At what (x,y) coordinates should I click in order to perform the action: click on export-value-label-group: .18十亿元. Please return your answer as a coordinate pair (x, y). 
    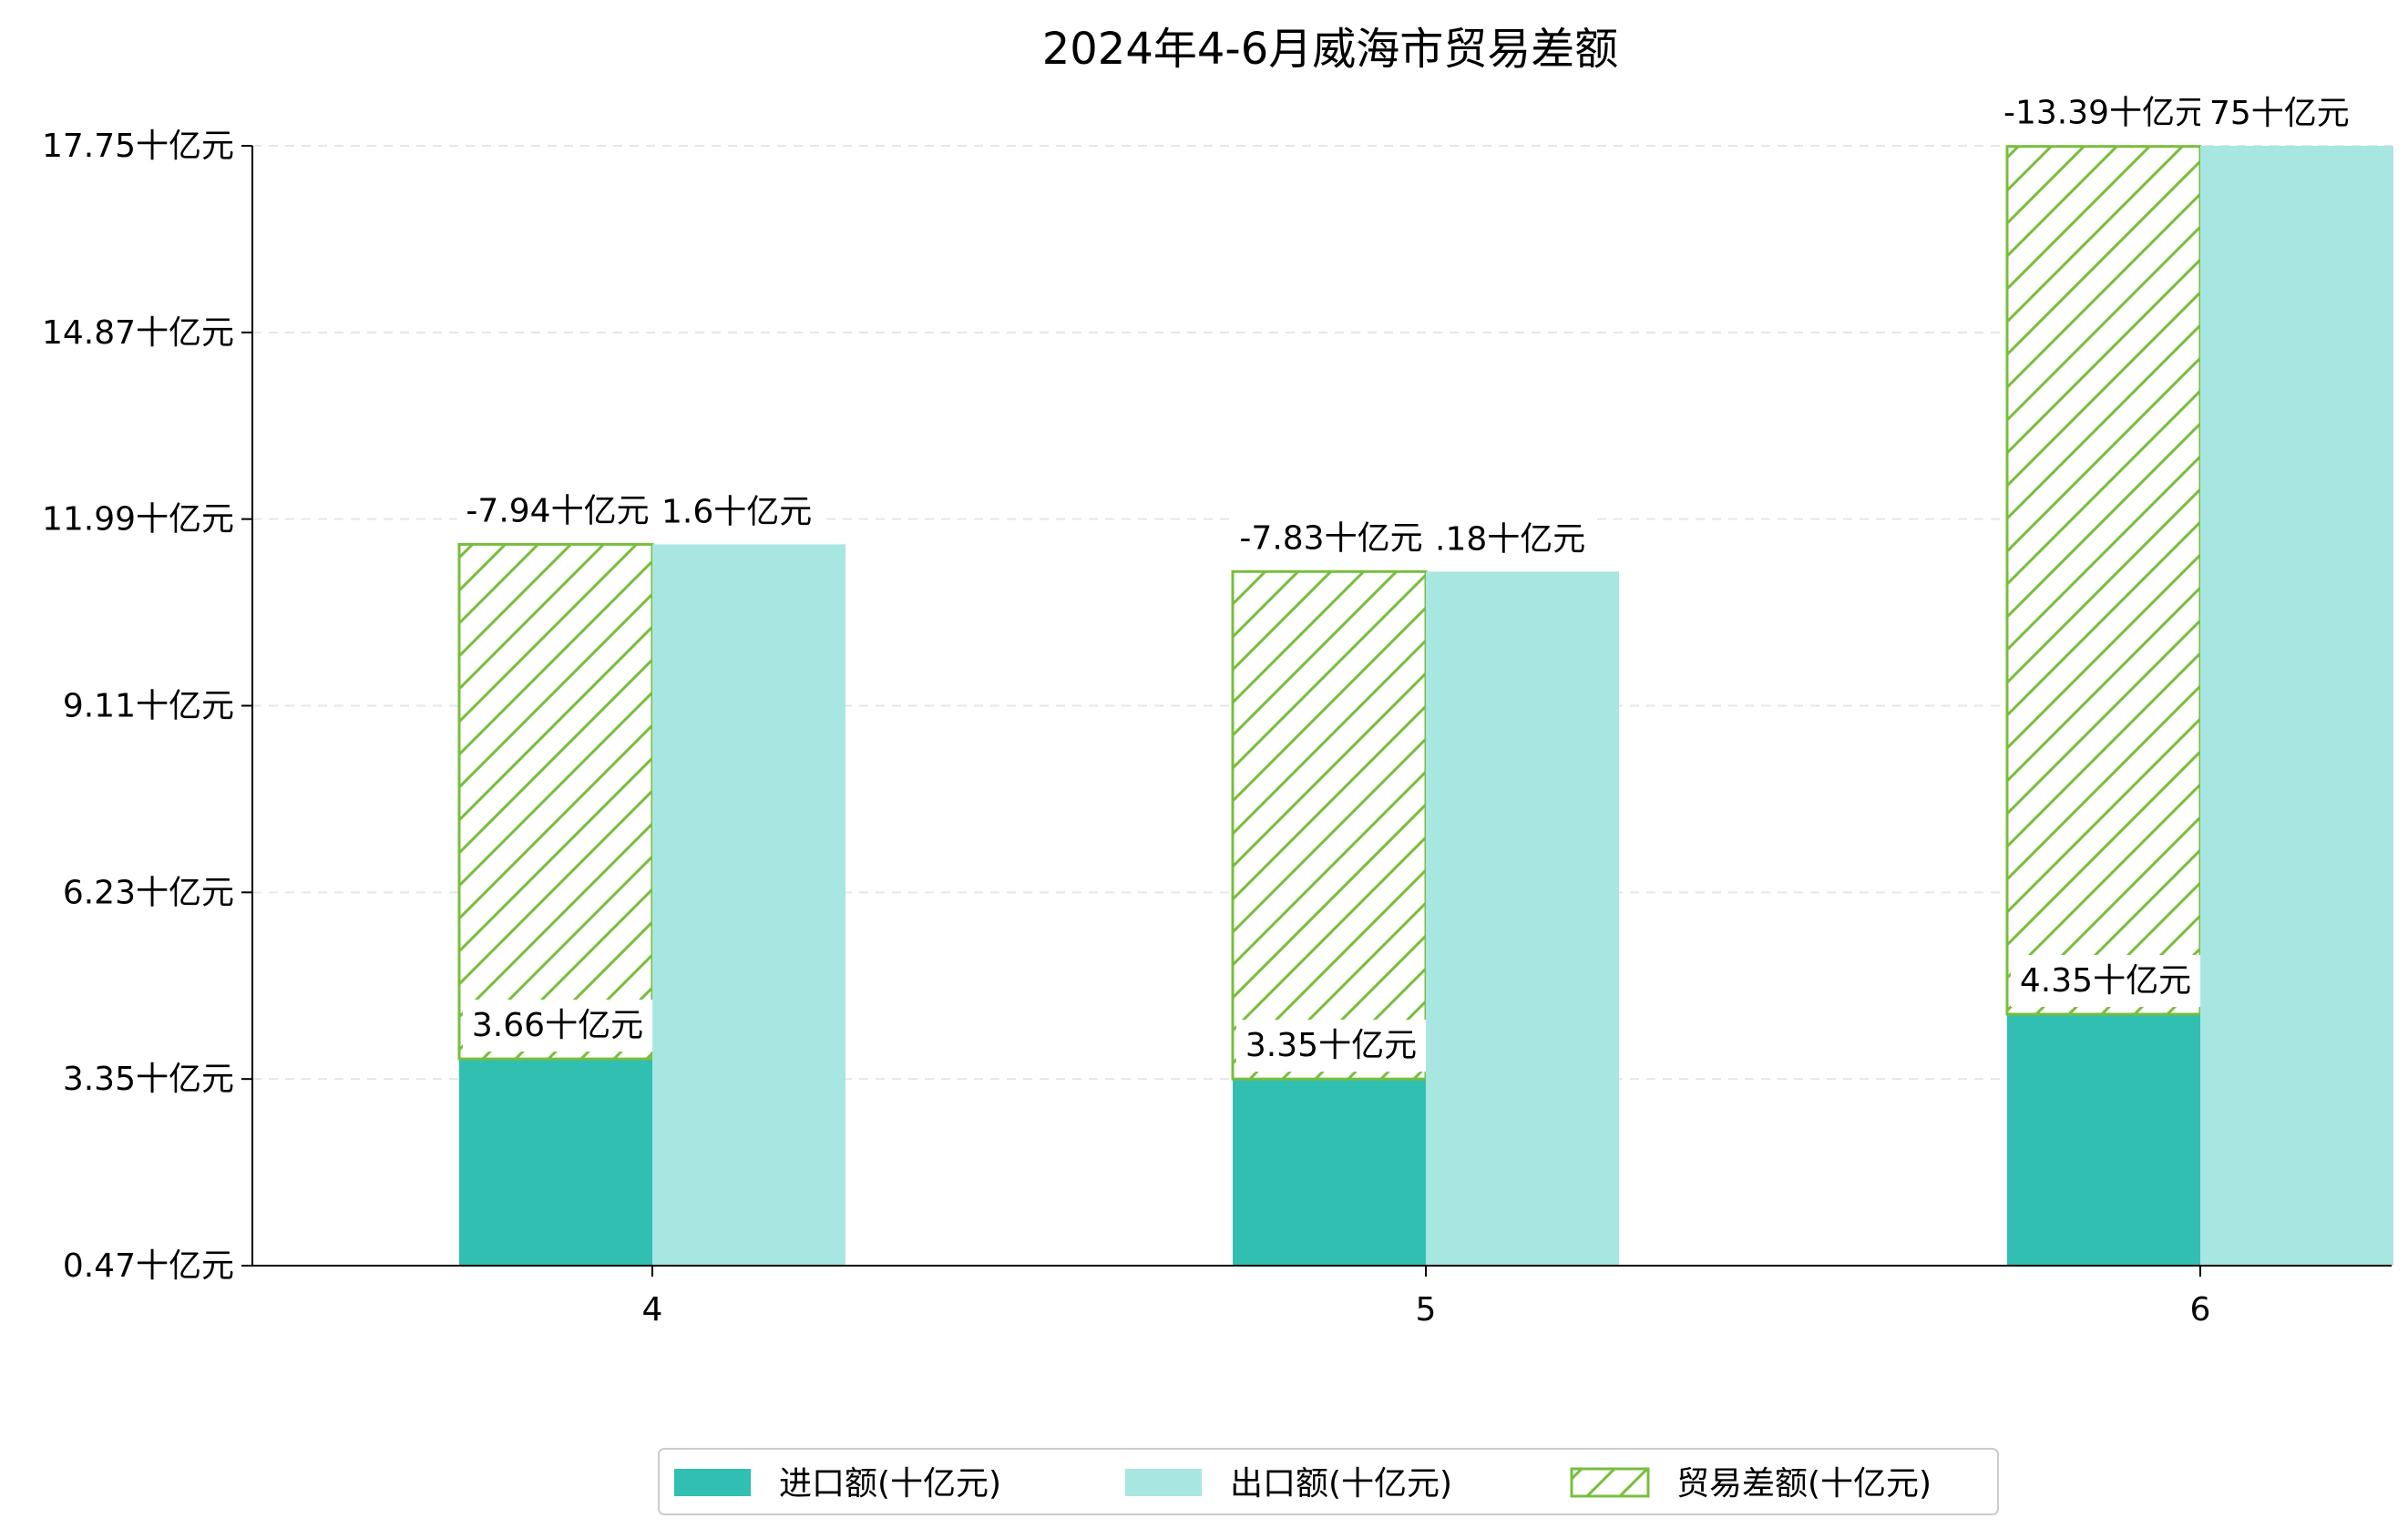
    Looking at the image, I should click on (1511, 539).